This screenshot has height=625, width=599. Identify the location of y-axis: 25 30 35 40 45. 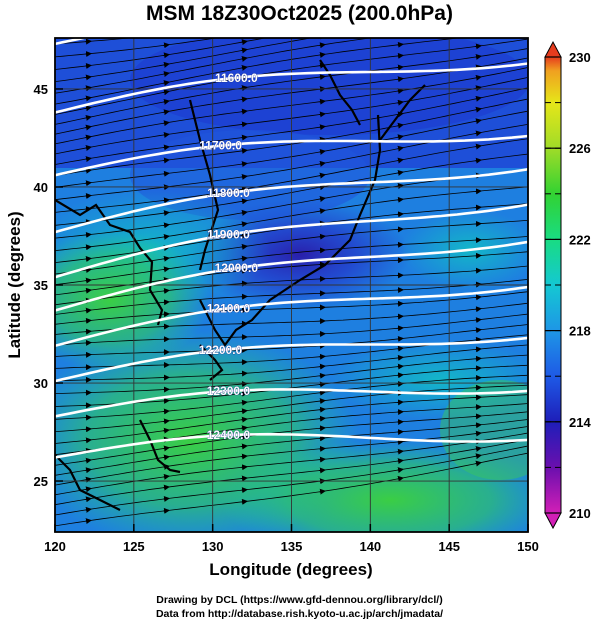
(48, 285).